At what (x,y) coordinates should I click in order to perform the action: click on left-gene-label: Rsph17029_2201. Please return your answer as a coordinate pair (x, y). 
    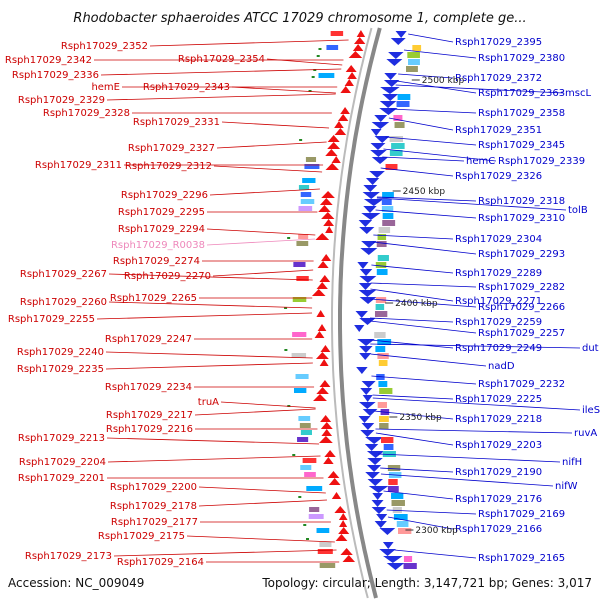
    Looking at the image, I should click on (61, 478).